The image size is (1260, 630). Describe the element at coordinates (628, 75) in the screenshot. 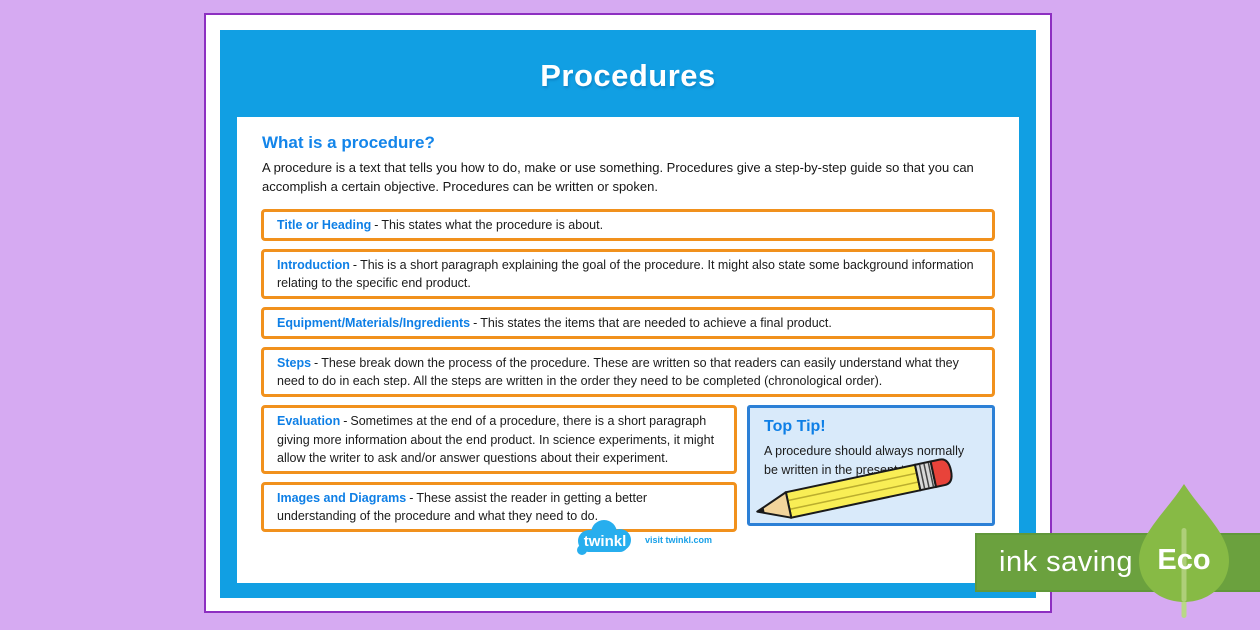

I see `poster-title: Procedures` at that location.